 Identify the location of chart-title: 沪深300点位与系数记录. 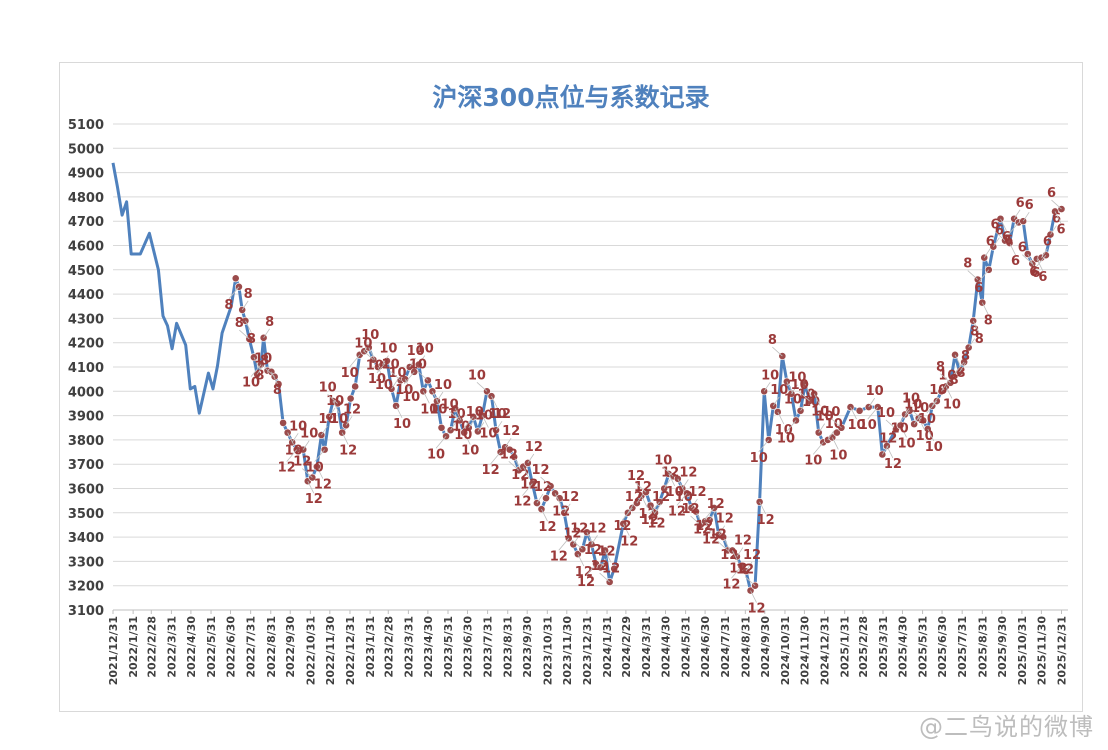
(571, 97).